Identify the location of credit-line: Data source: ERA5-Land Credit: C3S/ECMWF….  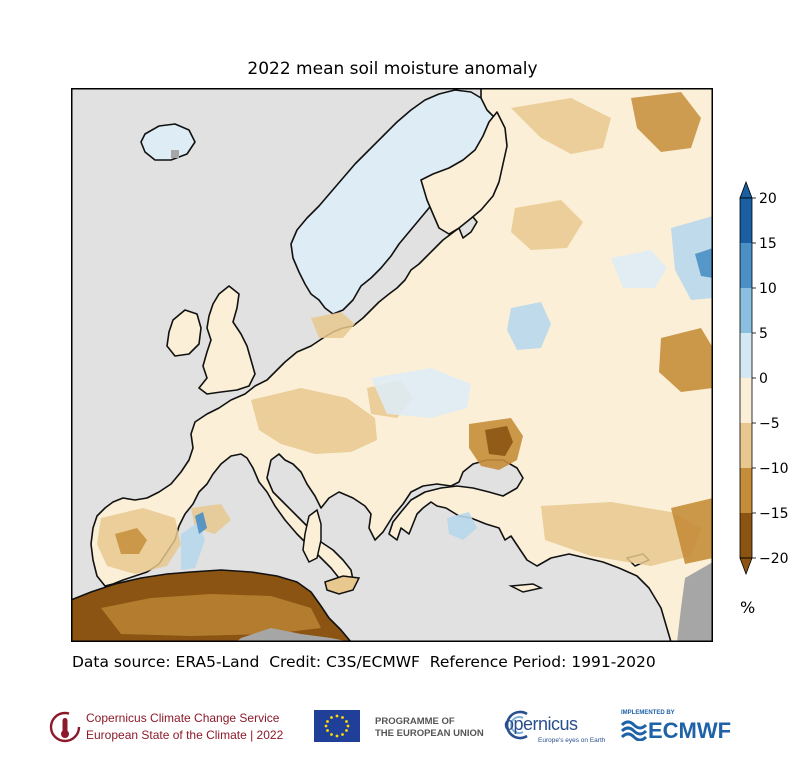
(364, 662).